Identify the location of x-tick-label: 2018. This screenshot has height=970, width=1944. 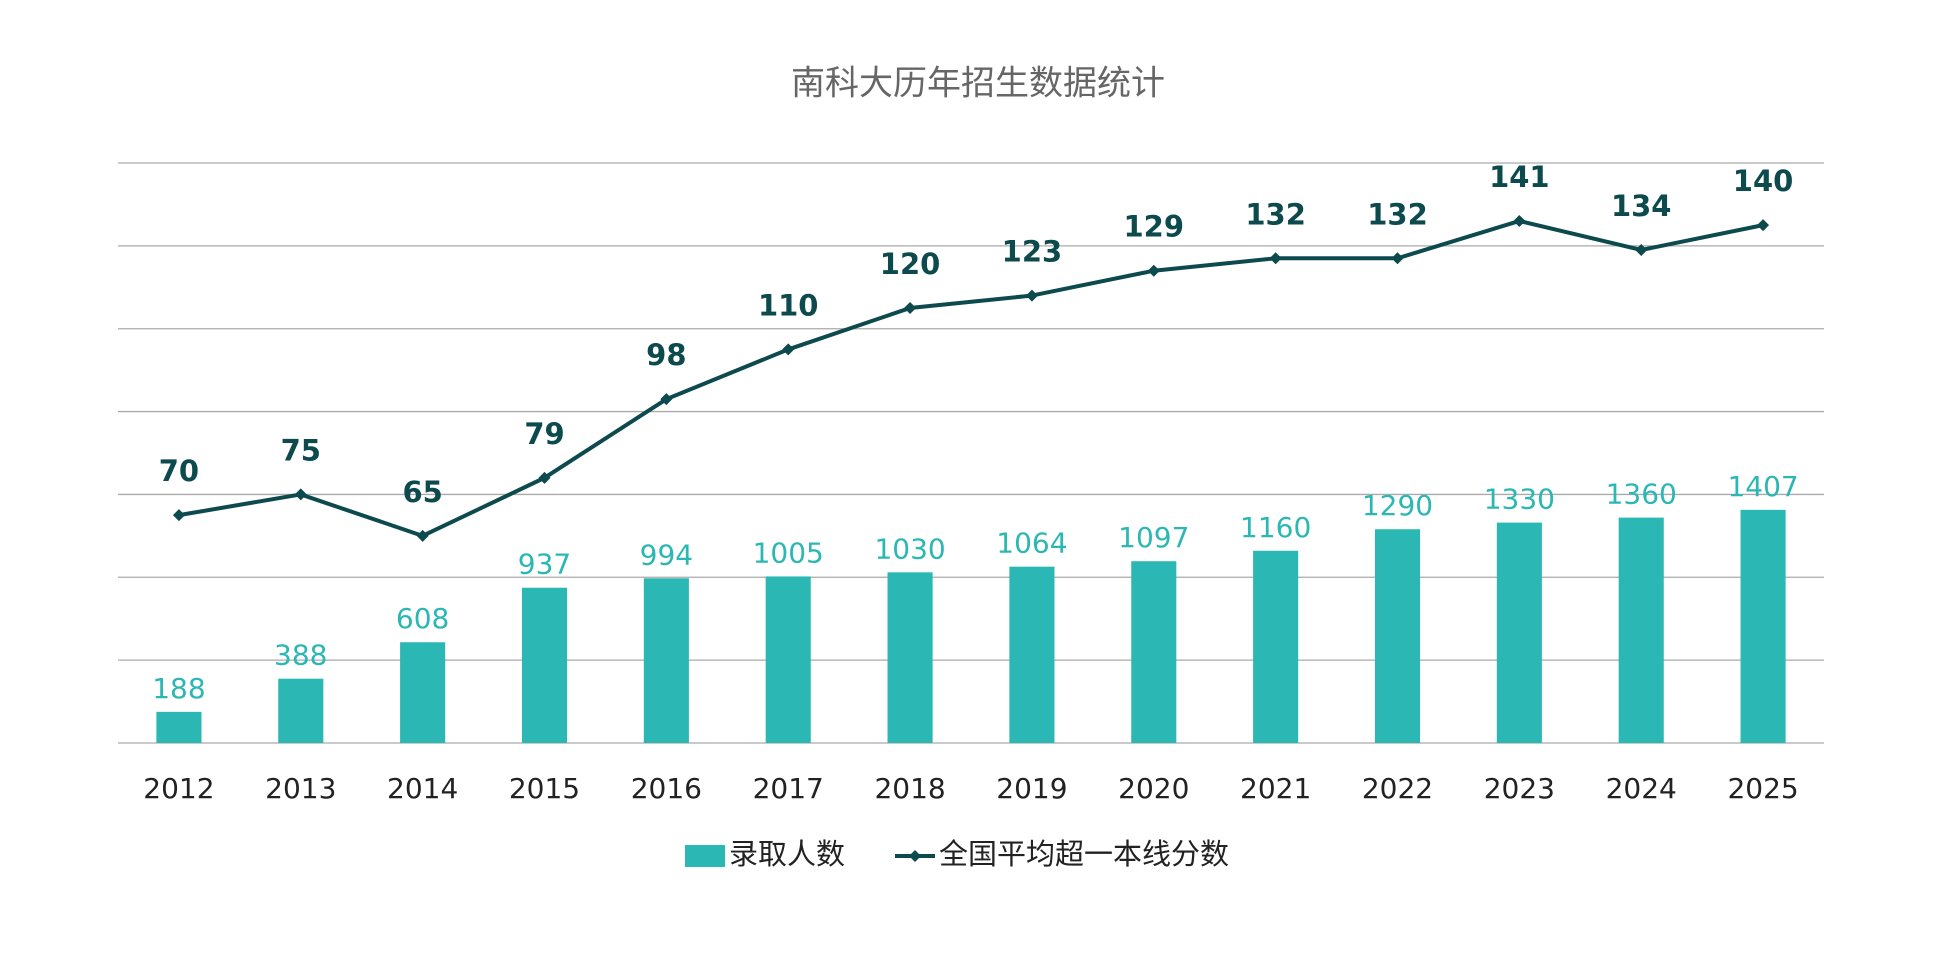
(909, 788).